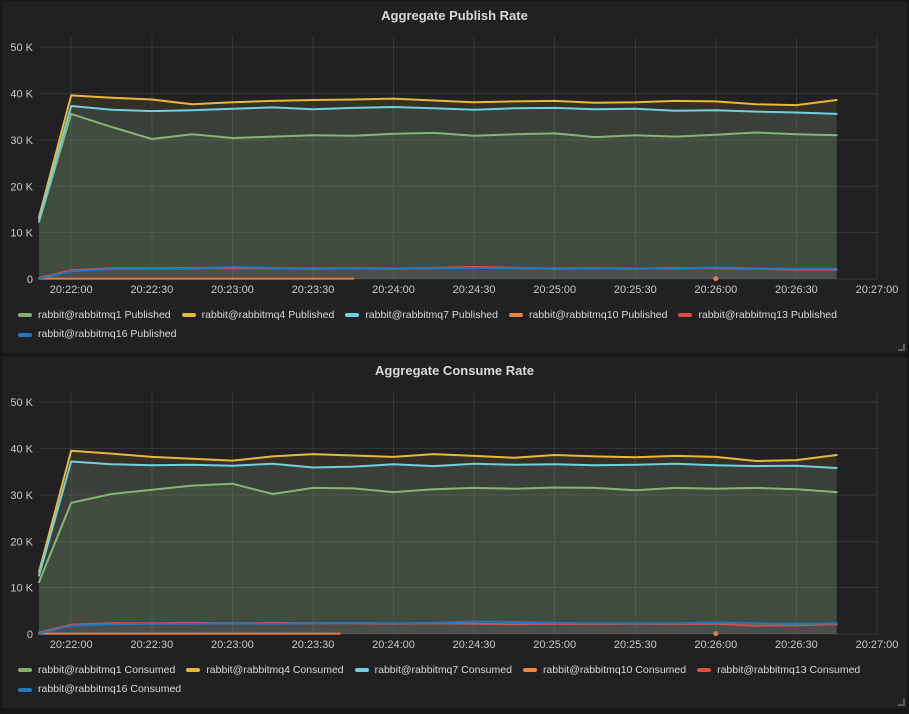  Describe the element at coordinates (431, 315) in the screenshot. I see `legend-series-name: rabbit@rabbitmq7 Published` at that location.